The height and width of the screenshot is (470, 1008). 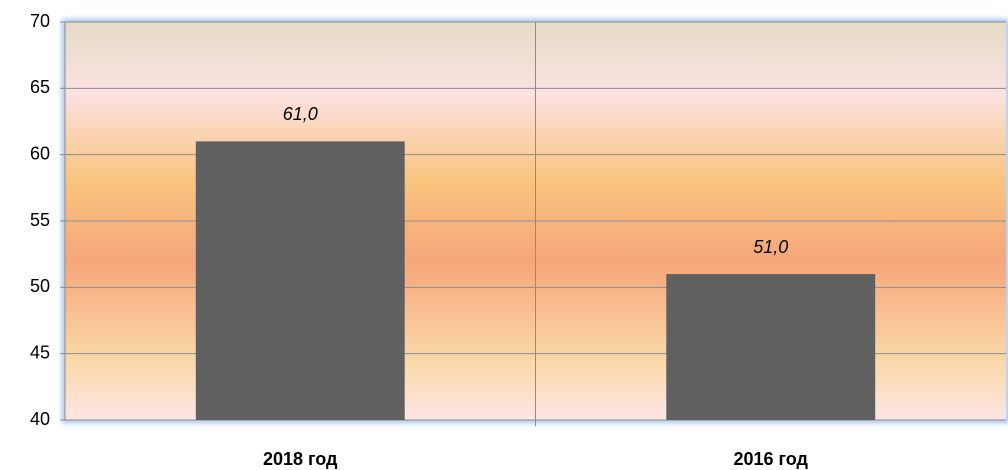 I want to click on y-tick-label: 50, so click(x=40, y=286).